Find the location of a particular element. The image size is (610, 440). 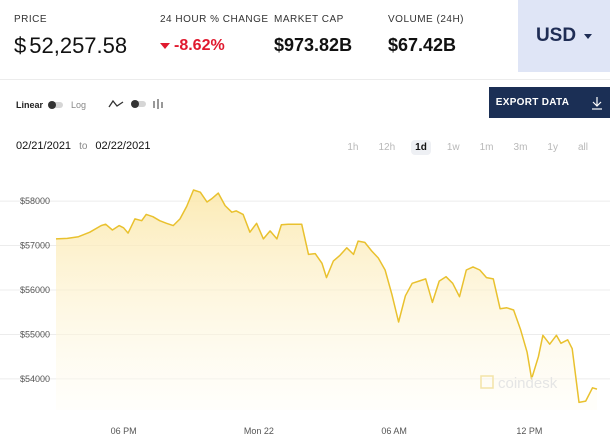

export-data-button: EXPORT DATA is located at coordinates (549, 102).